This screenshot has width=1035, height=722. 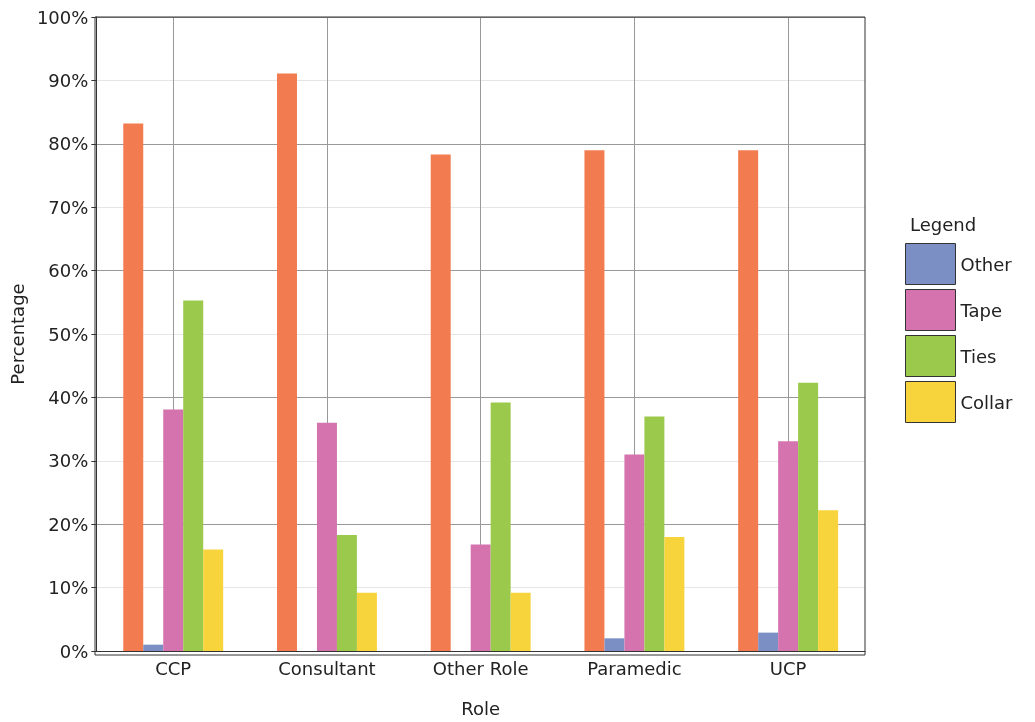 I want to click on y-tick-label: 40%, so click(x=68, y=397).